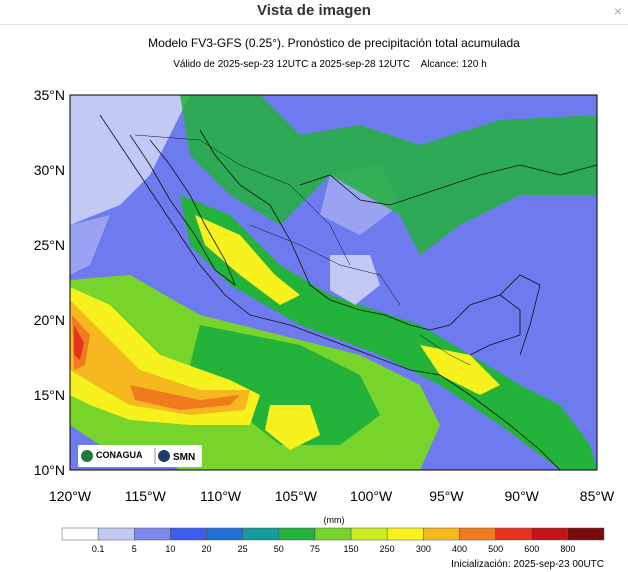  What do you see at coordinates (371, 496) in the screenshot?
I see `lon-label: 100°W` at bounding box center [371, 496].